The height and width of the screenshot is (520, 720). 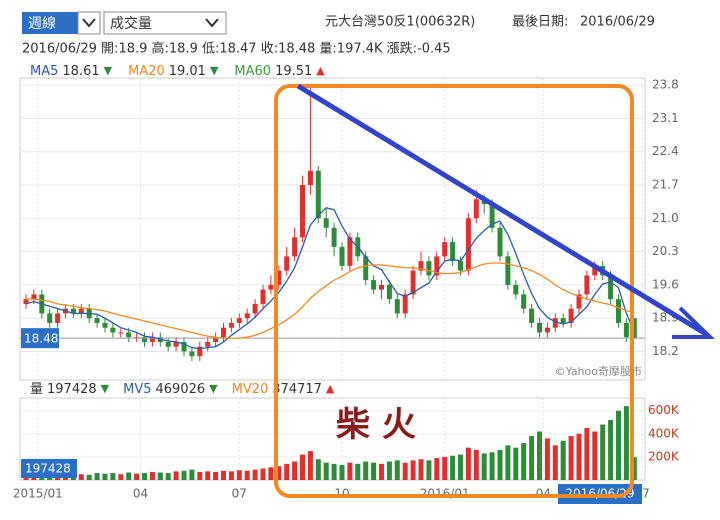 What do you see at coordinates (146, 71) in the screenshot?
I see `legend-name: MA20` at bounding box center [146, 71].